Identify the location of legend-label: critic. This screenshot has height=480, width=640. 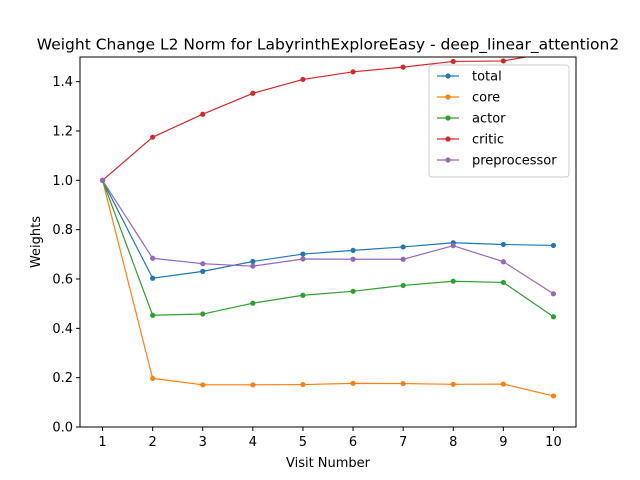
(488, 140).